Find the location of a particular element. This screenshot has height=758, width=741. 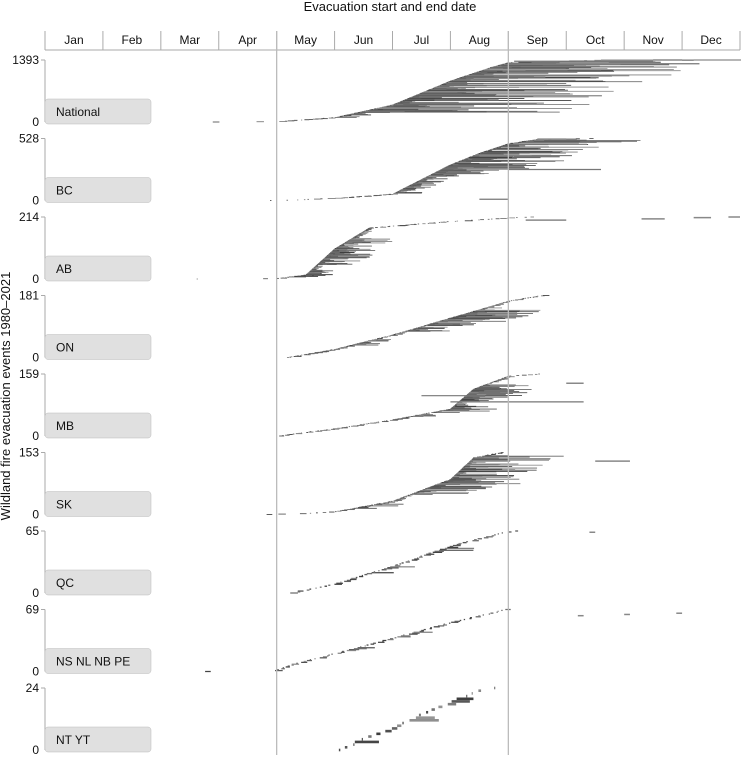

panel-label: NT YT is located at coordinates (73, 740).